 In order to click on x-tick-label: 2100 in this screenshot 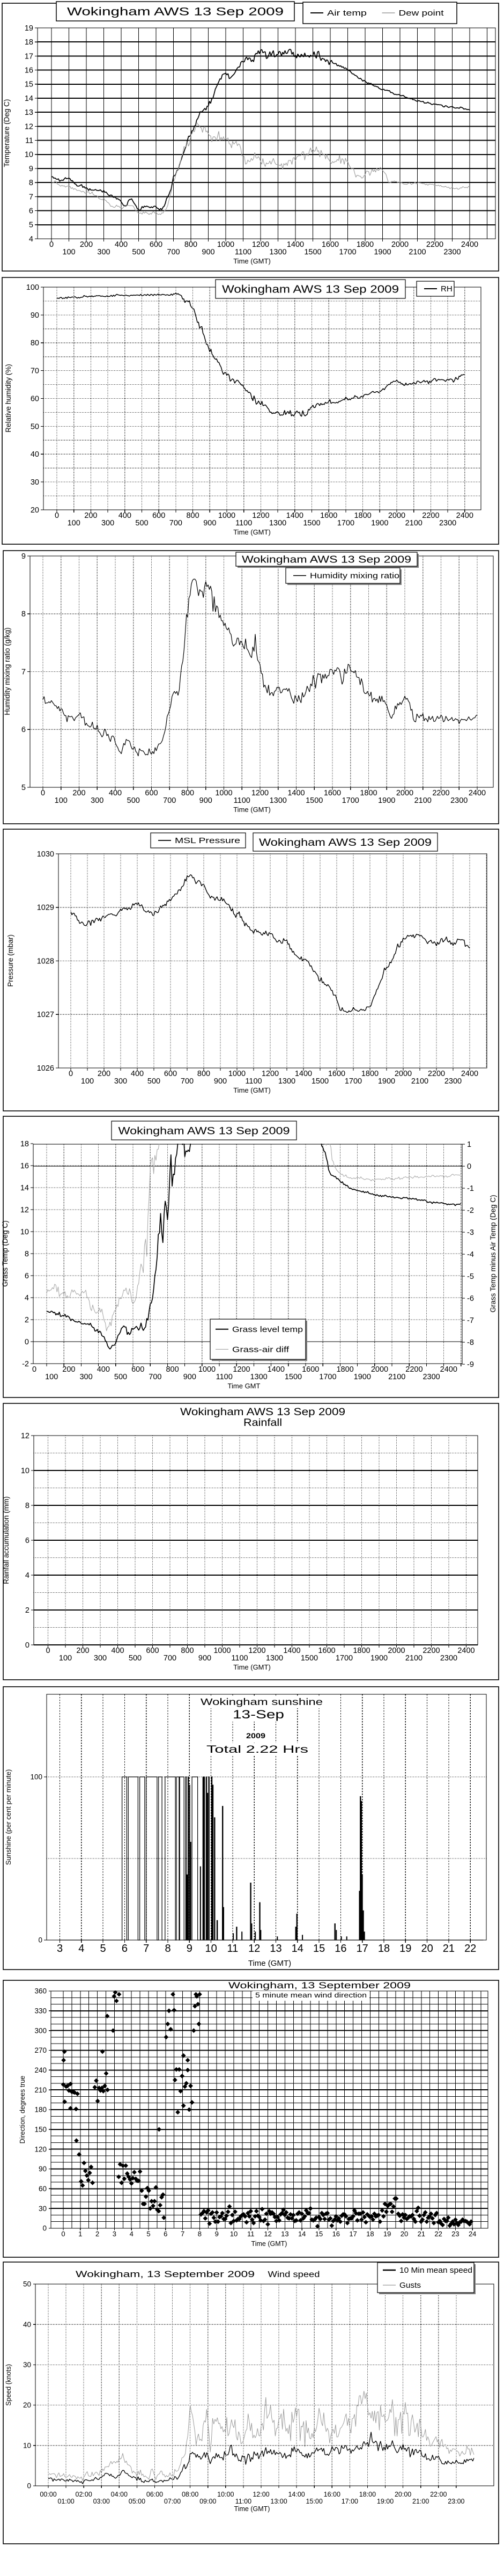, I will do `click(419, 1081)`.